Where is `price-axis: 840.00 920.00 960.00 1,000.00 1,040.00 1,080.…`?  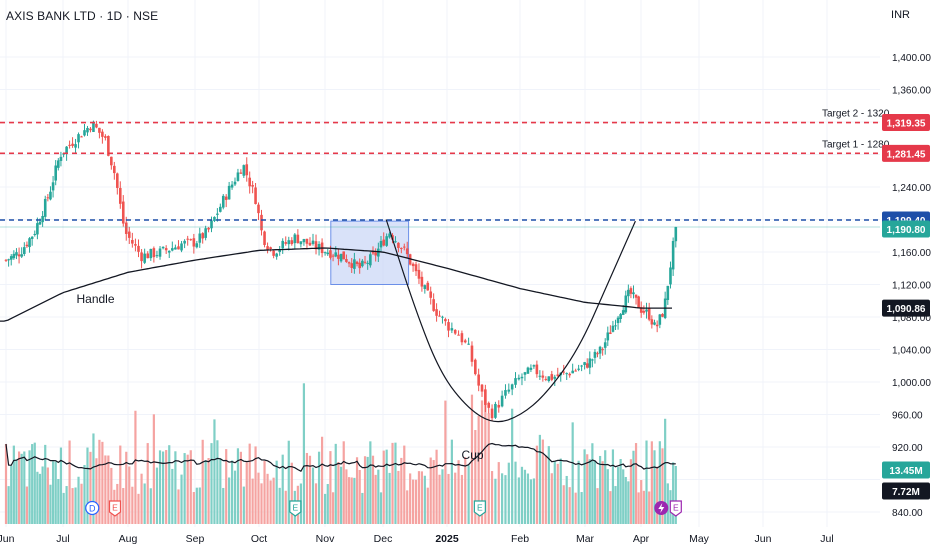 price-axis: 840.00 920.00 960.00 1,000.00 1,040.00 1,080.… is located at coordinates (911, 286).